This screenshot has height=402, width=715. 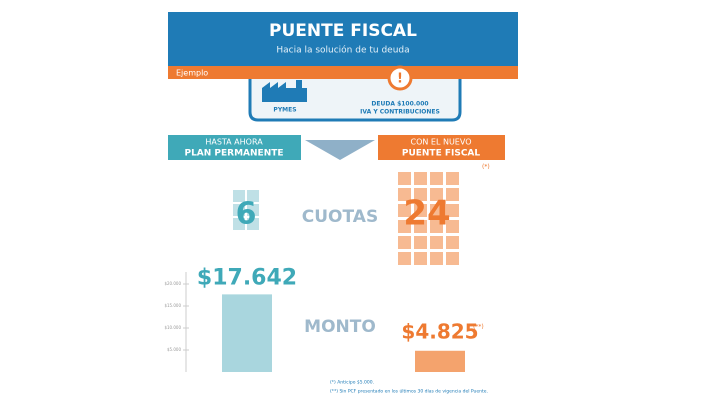 What do you see at coordinates (439, 331) in the screenshot?
I see `amount-new-label: $4.825` at bounding box center [439, 331].